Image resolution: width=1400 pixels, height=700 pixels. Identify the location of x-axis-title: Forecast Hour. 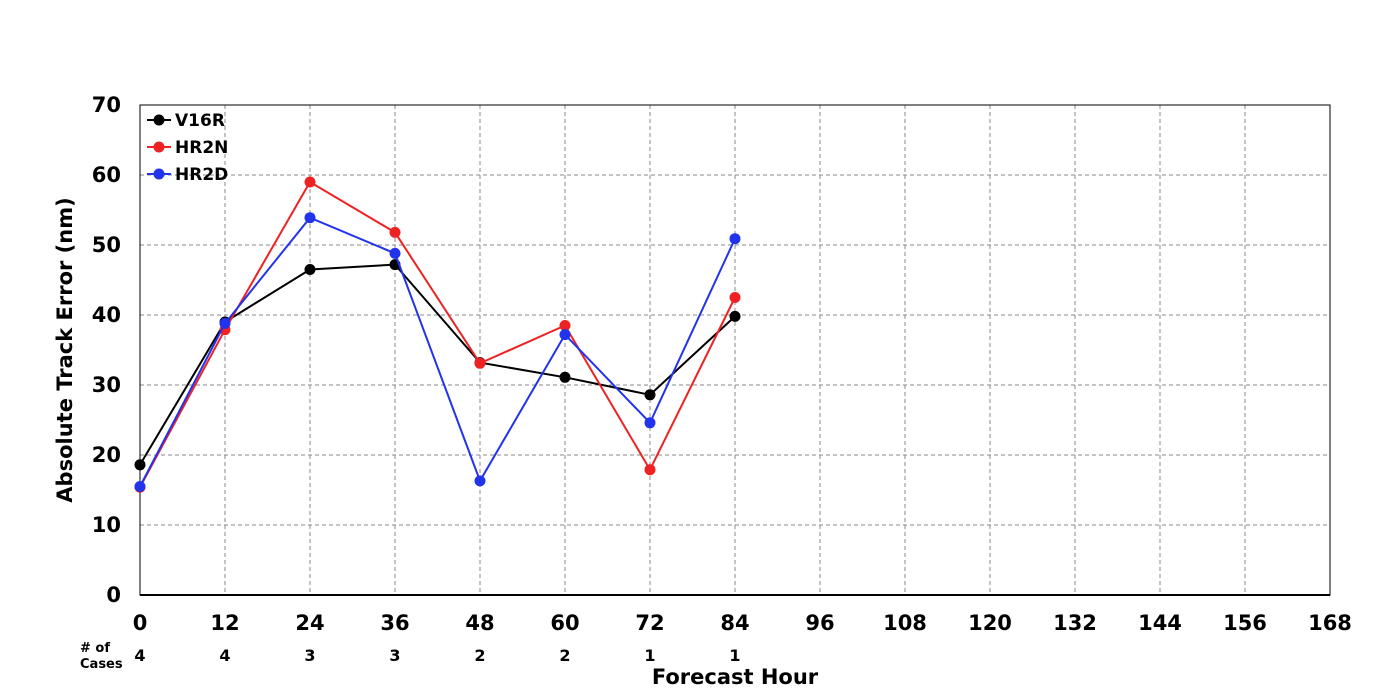
(735, 677).